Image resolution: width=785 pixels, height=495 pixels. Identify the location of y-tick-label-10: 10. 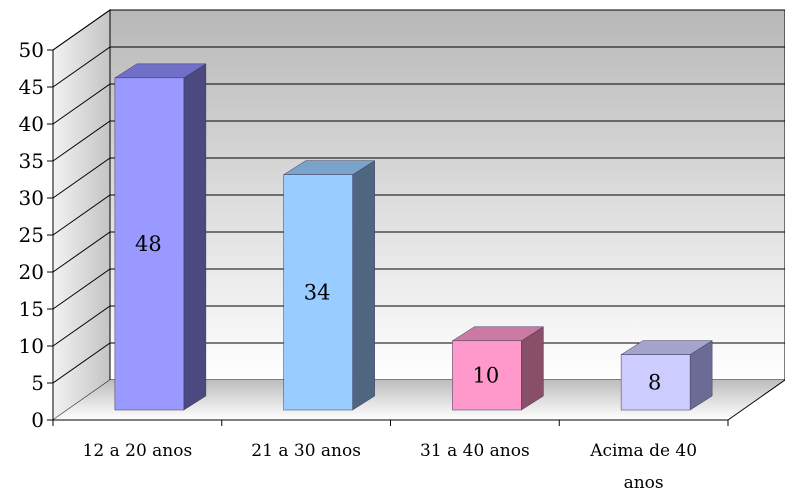
(31, 346).